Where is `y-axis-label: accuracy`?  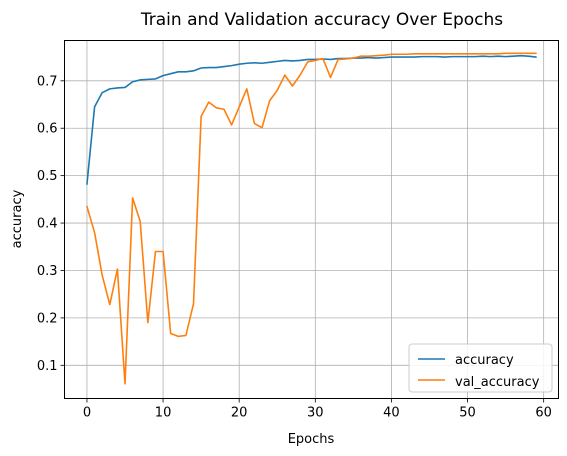 y-axis-label: accuracy is located at coordinates (17, 218).